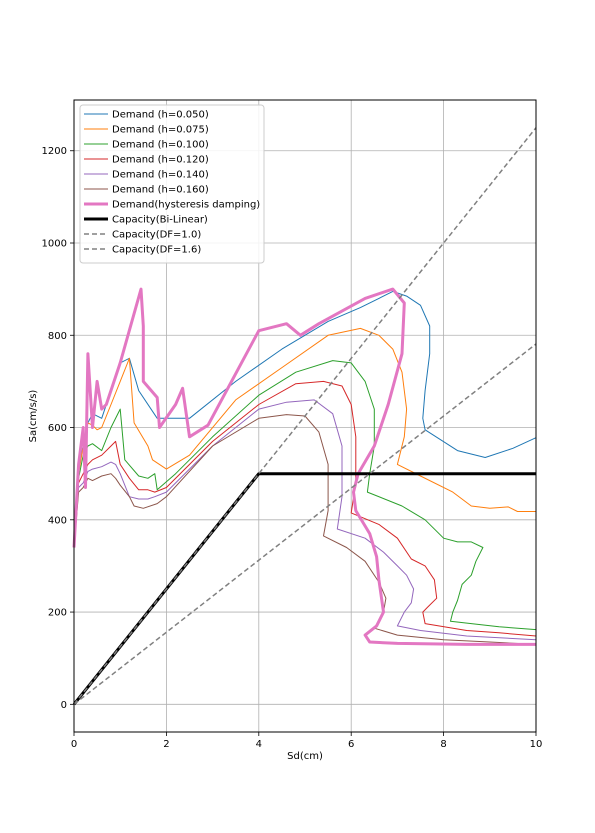 This screenshot has height=833, width=595. What do you see at coordinates (351, 744) in the screenshot?
I see `x-tick-label: 6` at bounding box center [351, 744].